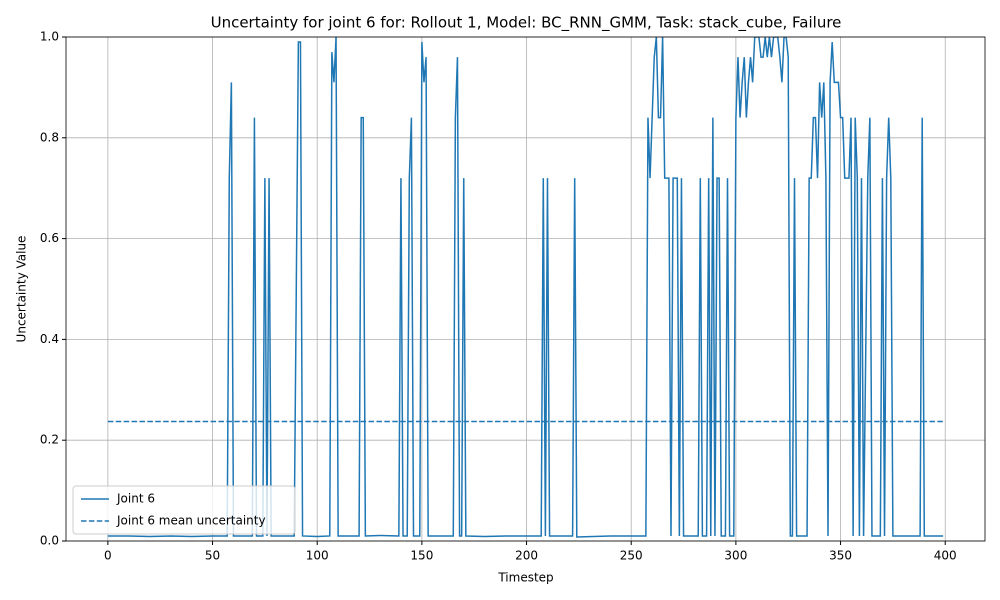 The image size is (1000, 600). Describe the element at coordinates (735, 556) in the screenshot. I see `x-tick-label: 300` at that location.